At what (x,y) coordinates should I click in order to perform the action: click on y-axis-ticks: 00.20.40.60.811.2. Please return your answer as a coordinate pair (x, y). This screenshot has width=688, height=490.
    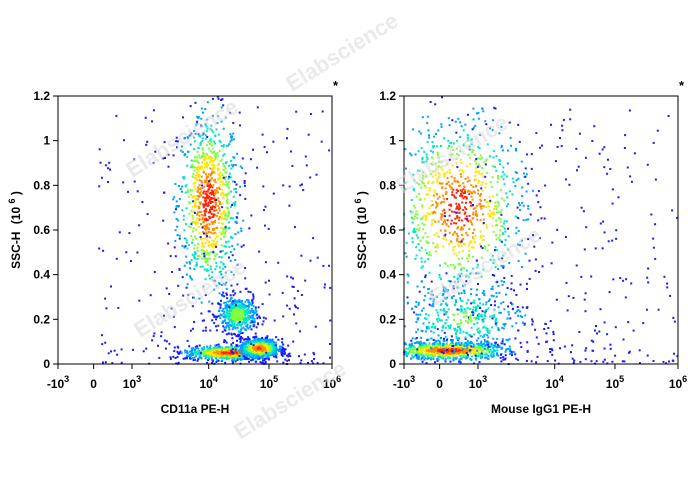
    Looking at the image, I should click on (45, 230).